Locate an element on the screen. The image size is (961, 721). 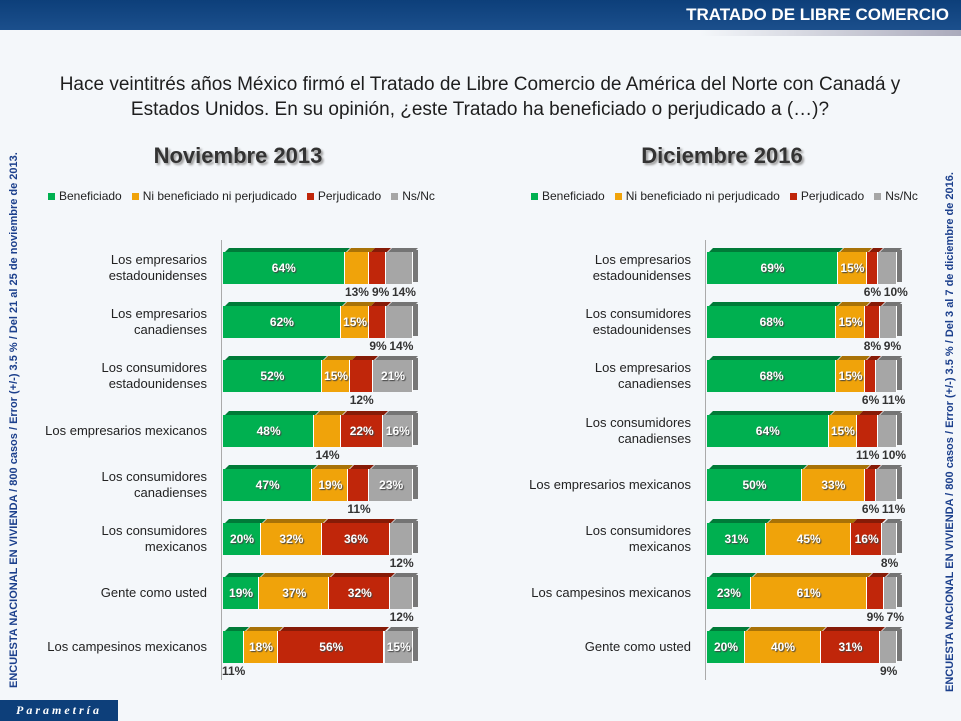
bar-value-label: 40% is located at coordinates (783, 647).